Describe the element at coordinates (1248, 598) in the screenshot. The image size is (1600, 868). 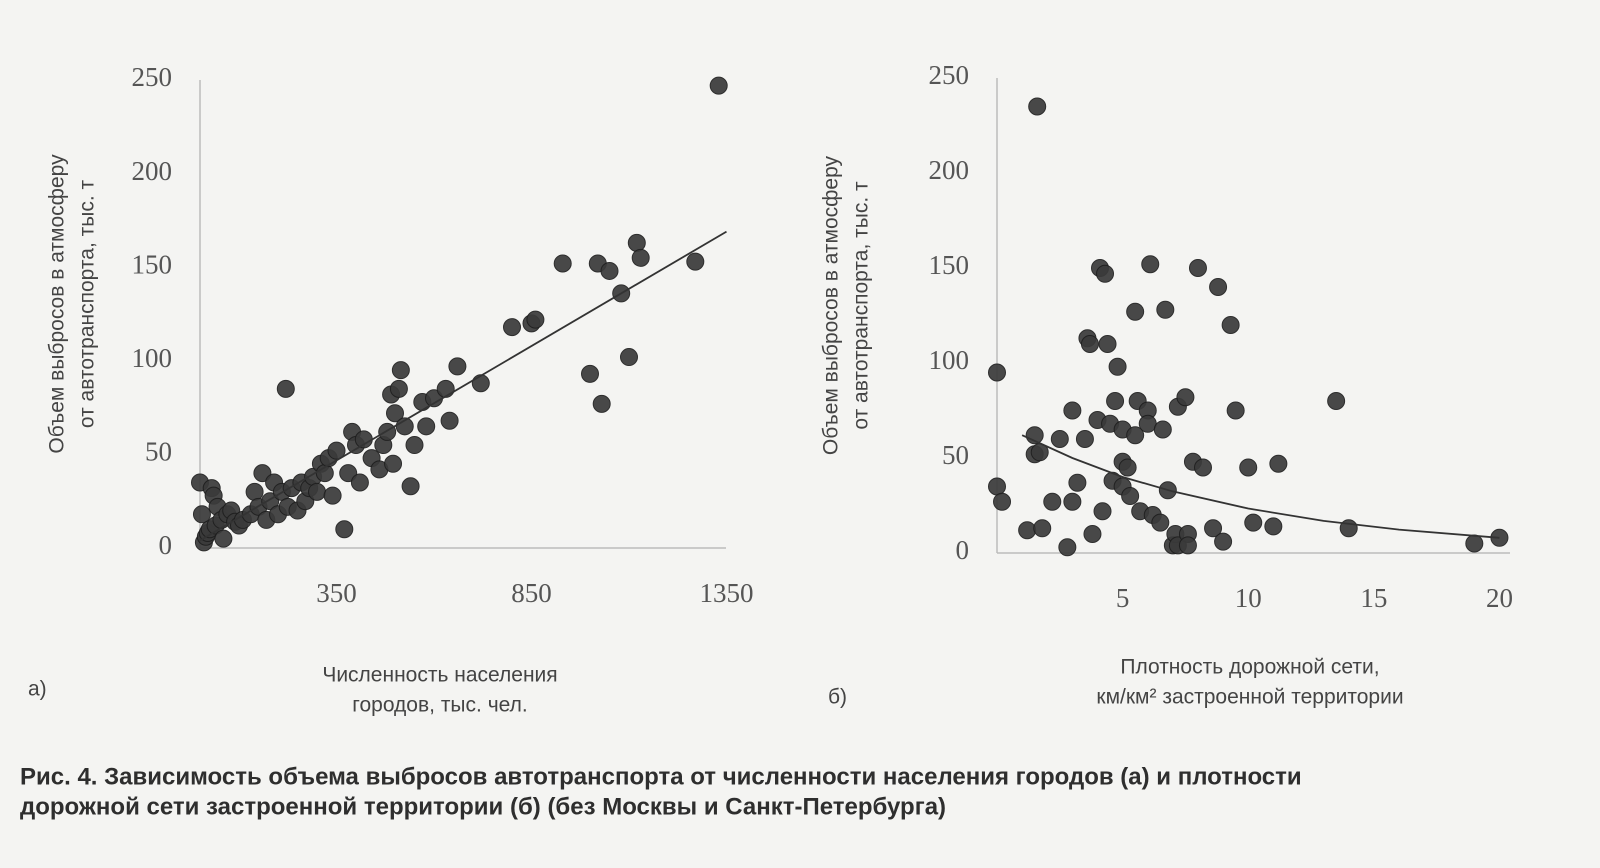
I see `x-tick-label: 10` at that location.